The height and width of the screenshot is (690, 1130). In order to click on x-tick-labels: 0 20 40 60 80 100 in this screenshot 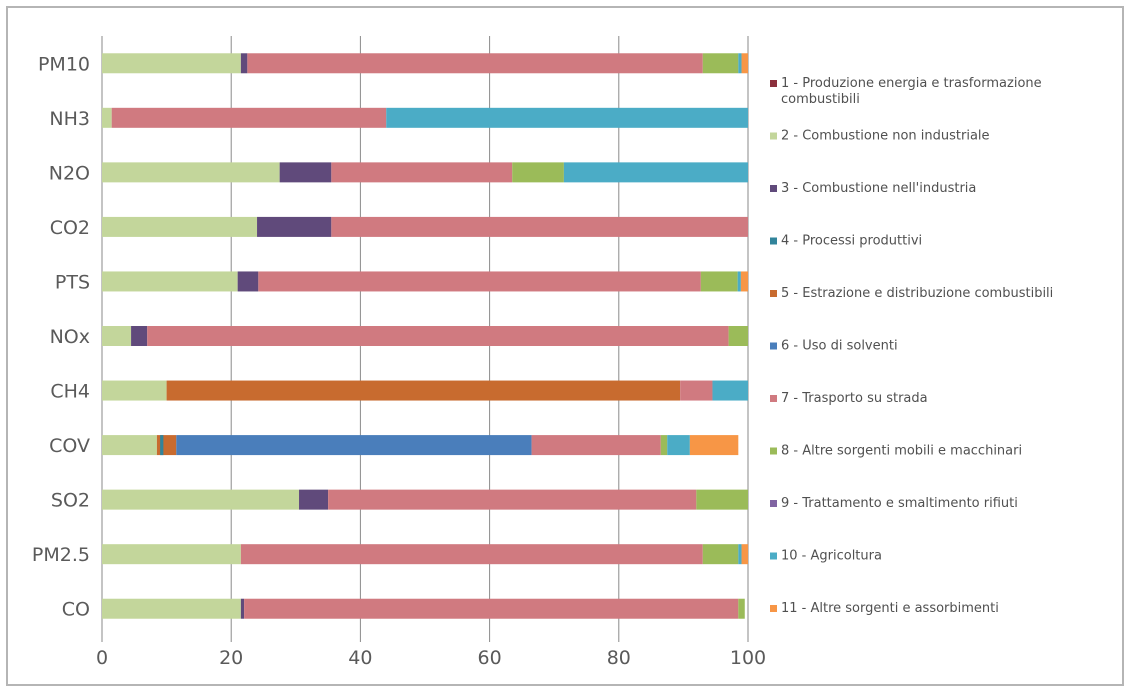, I will do `click(431, 658)`.